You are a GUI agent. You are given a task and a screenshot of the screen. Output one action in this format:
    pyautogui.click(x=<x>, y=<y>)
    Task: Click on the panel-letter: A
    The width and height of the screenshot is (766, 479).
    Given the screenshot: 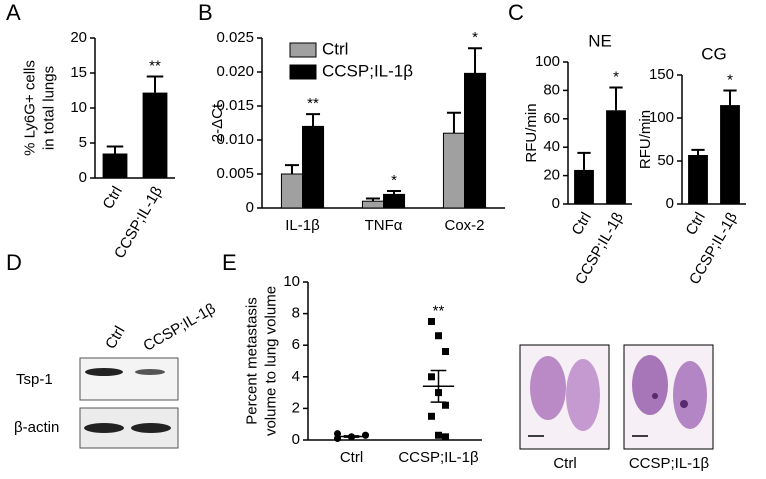 What is the action you would take?
    pyautogui.click(x=13, y=12)
    